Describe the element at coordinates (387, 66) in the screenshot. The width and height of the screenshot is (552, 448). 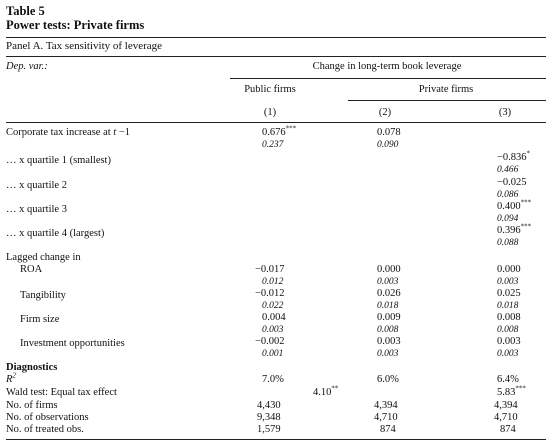
I see `dep-var-description: Change in long-term book leverage` at that location.